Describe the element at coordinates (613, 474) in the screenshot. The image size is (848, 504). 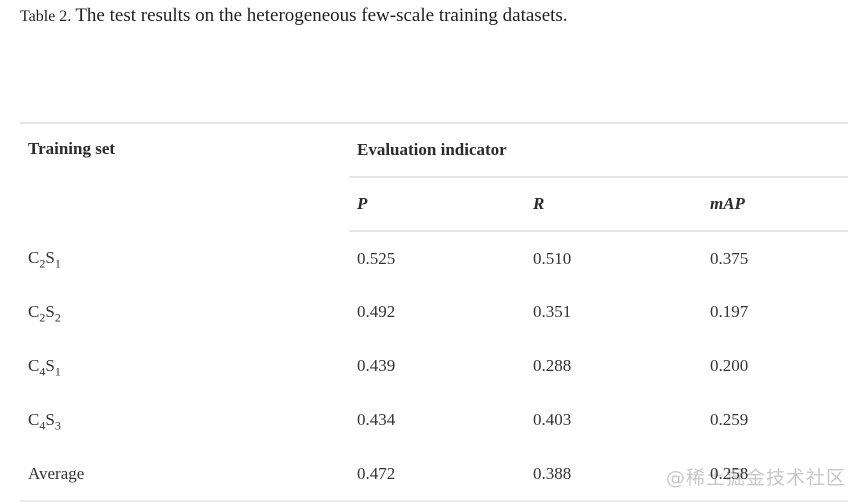
I see `metric-value: 0.388` at that location.